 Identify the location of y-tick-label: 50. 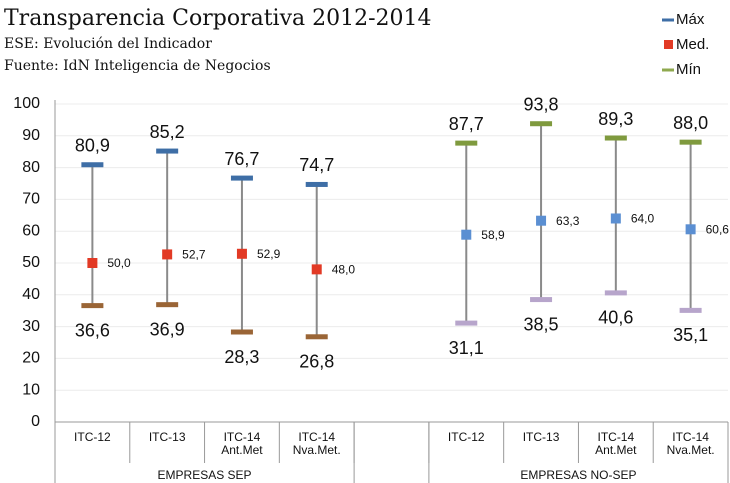
(31, 262).